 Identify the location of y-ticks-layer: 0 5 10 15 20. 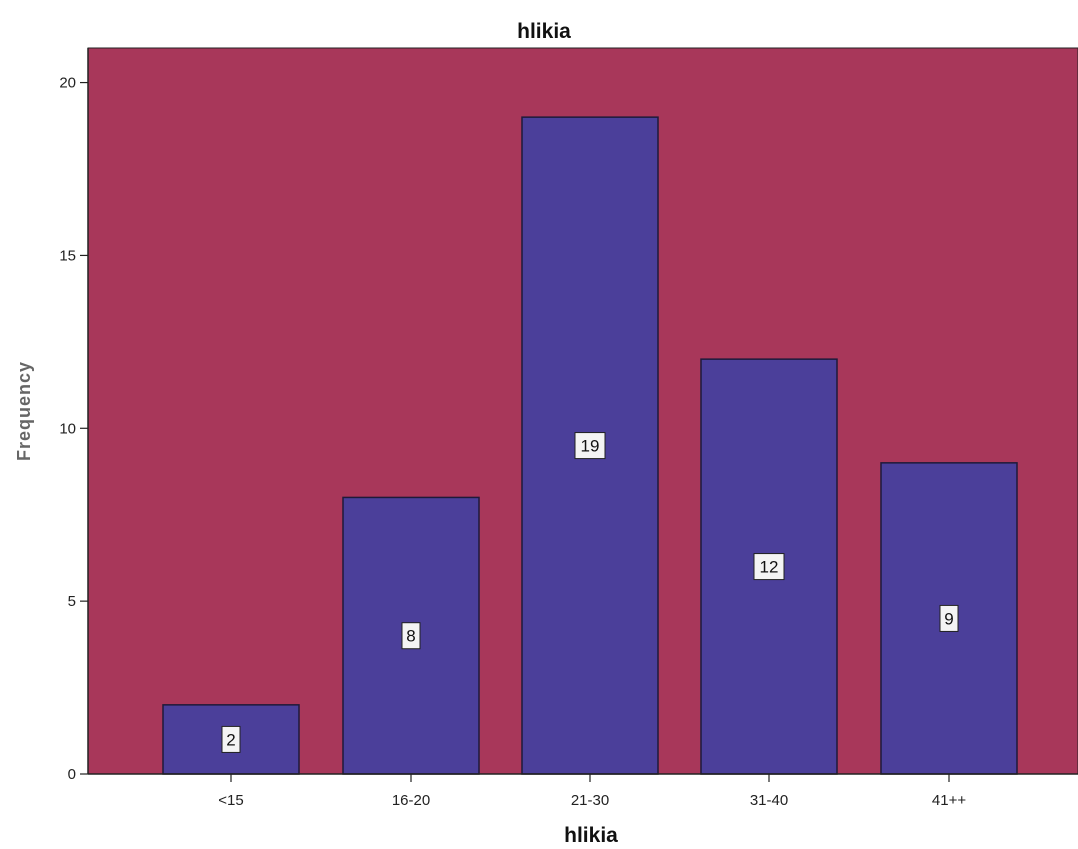
(73, 429).